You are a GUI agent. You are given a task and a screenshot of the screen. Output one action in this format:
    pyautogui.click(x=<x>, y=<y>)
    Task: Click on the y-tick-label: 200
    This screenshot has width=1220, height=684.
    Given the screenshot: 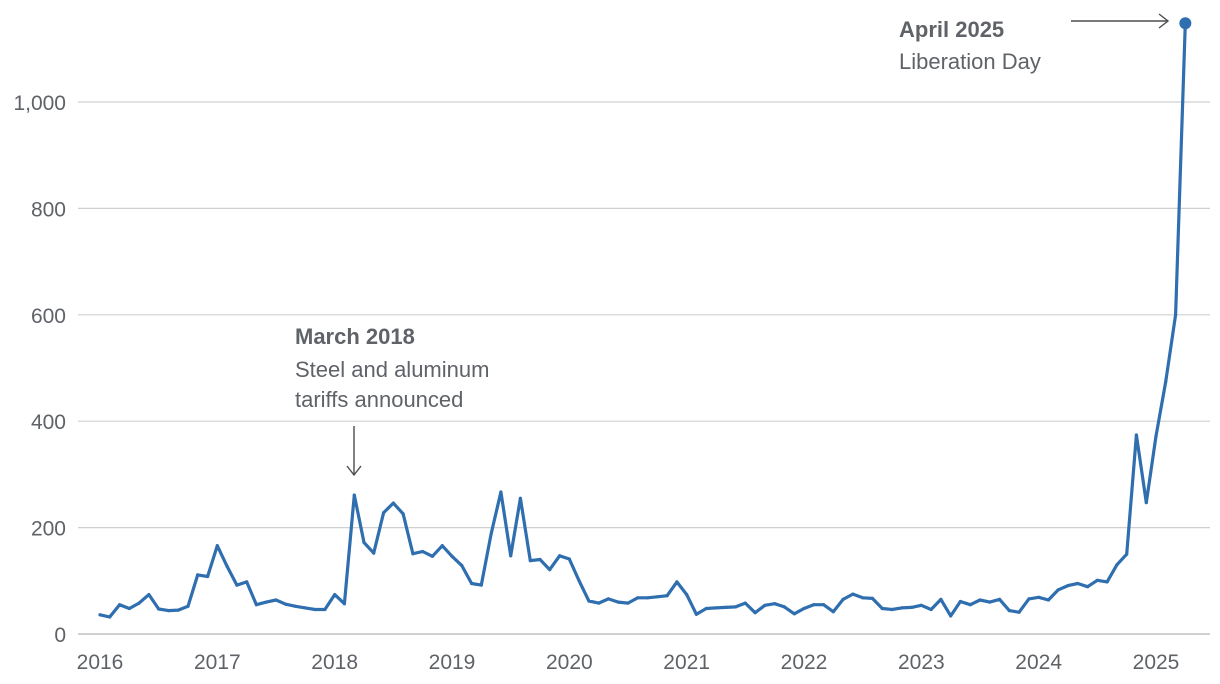 What is the action you would take?
    pyautogui.click(x=48, y=529)
    